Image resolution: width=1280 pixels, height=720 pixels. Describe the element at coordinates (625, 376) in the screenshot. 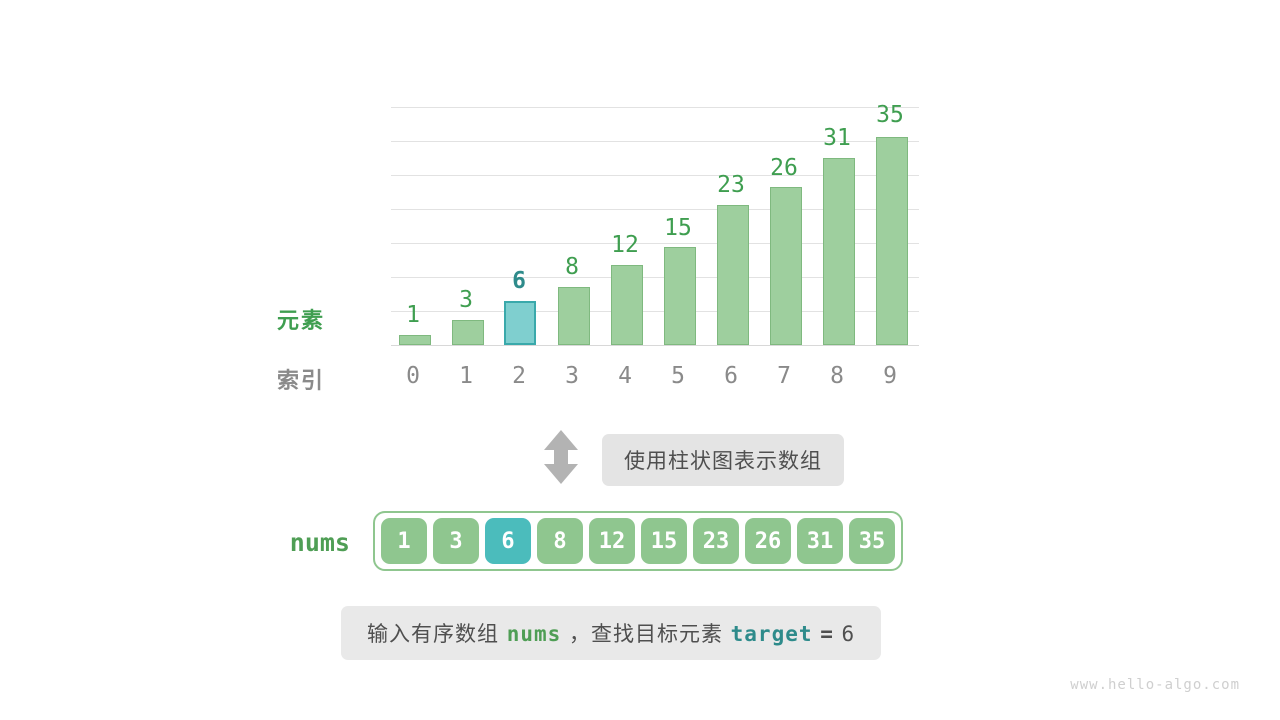

I see `index-label-4: 4` at that location.